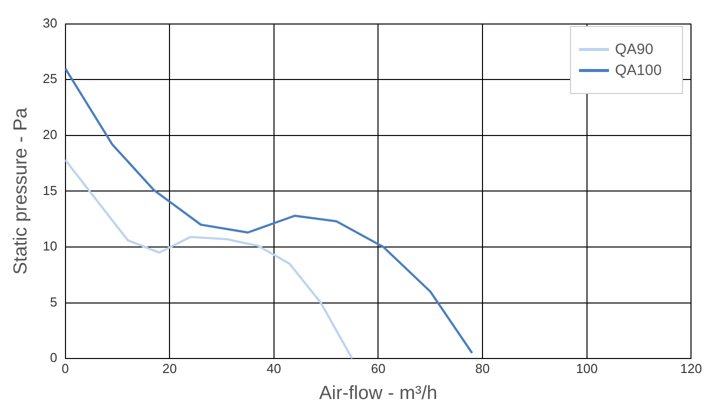 The height and width of the screenshot is (407, 705). I want to click on y-tick-label: 20, so click(50, 134).